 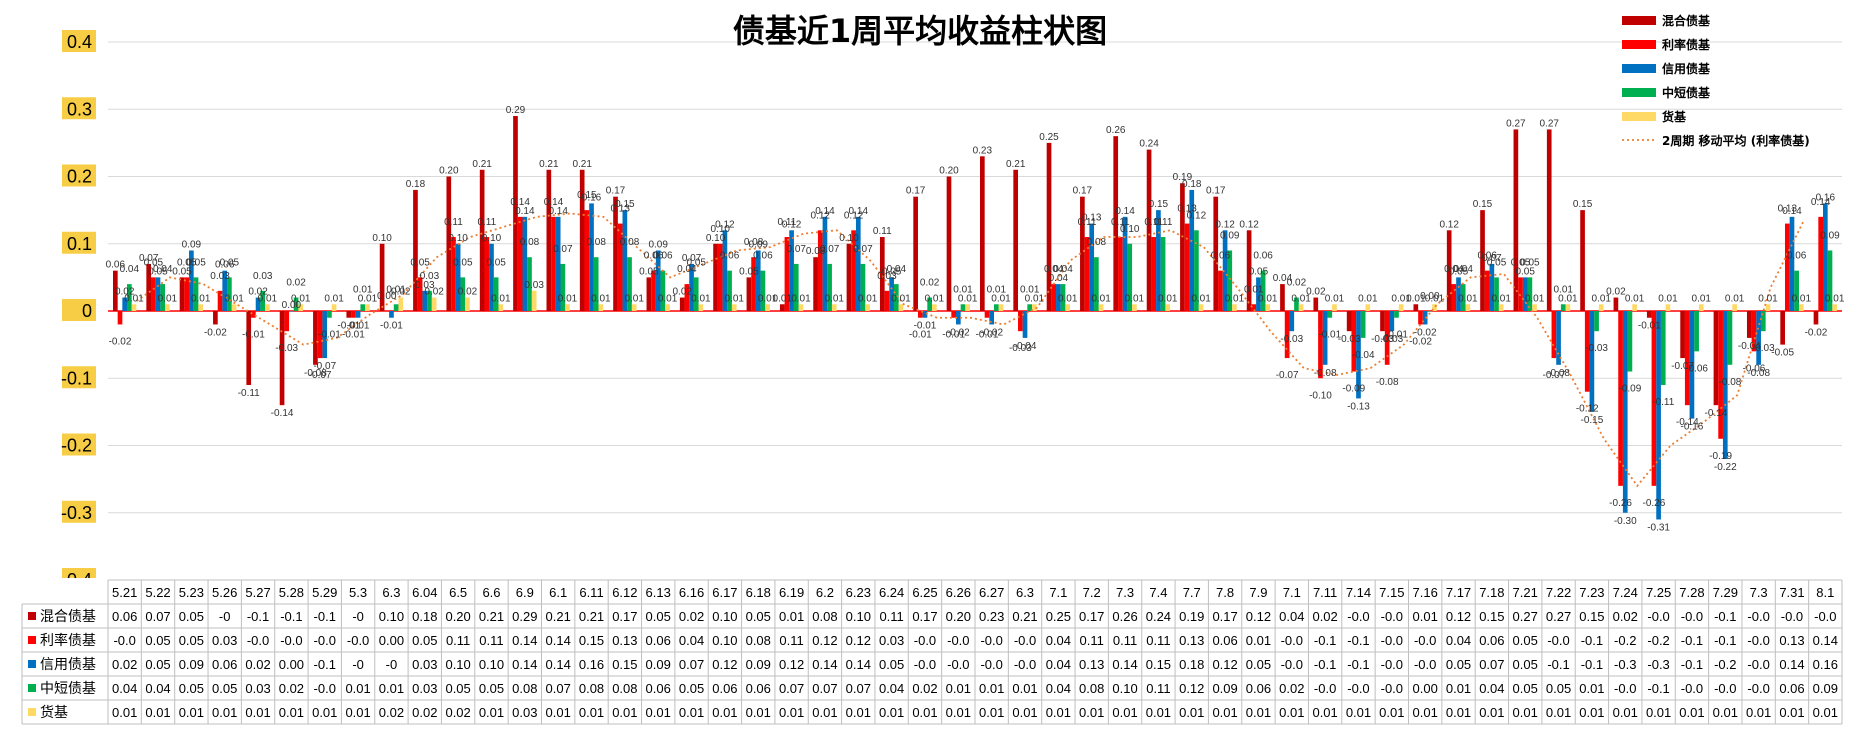 What do you see at coordinates (863, 249) in the screenshot?
I see `data-label: 0.07` at bounding box center [863, 249].